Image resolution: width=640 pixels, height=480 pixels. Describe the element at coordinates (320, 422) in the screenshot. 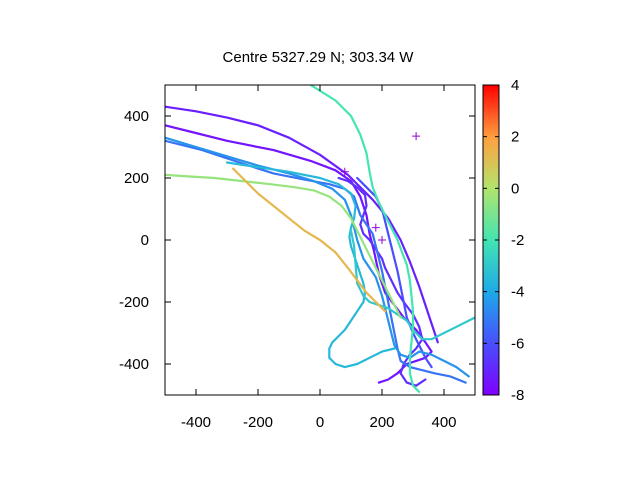

I see `x-tick-label: 0` at that location.